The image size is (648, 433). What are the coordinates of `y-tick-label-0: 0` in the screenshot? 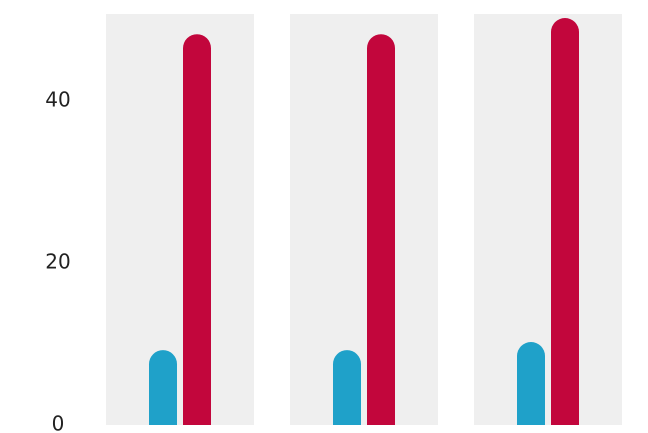 It's located at (58, 422).